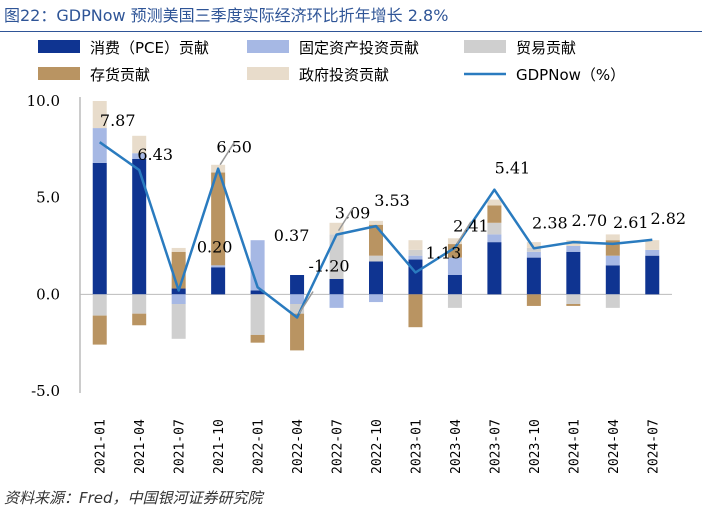  I want to click on legend-label-investment: 固定资产投资贡献, so click(359, 48).